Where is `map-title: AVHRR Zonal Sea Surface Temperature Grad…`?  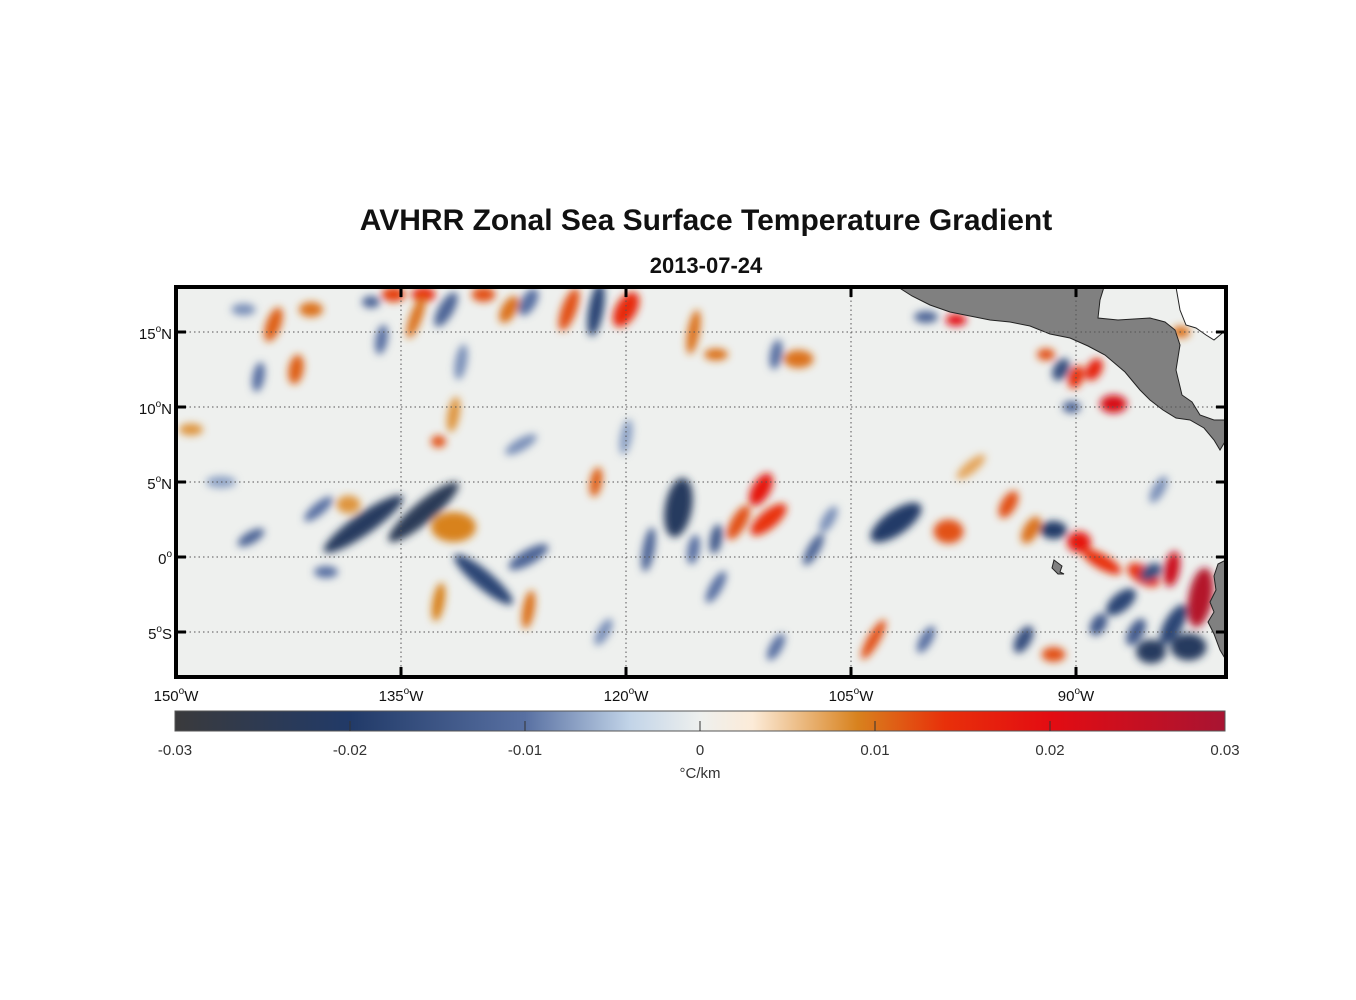 map-title: AVHRR Zonal Sea Surface Temperature Grad… is located at coordinates (706, 220).